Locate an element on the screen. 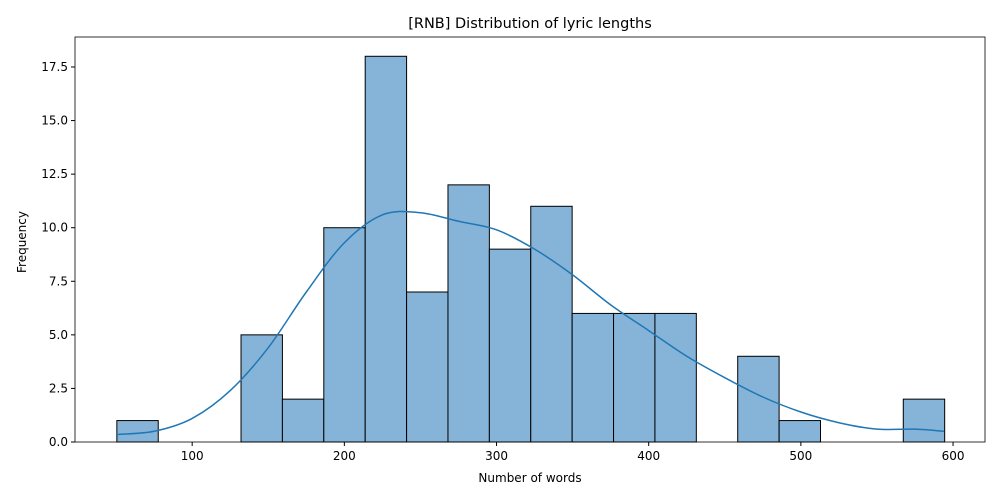  y-axis-label: Frequency is located at coordinates (22, 242).